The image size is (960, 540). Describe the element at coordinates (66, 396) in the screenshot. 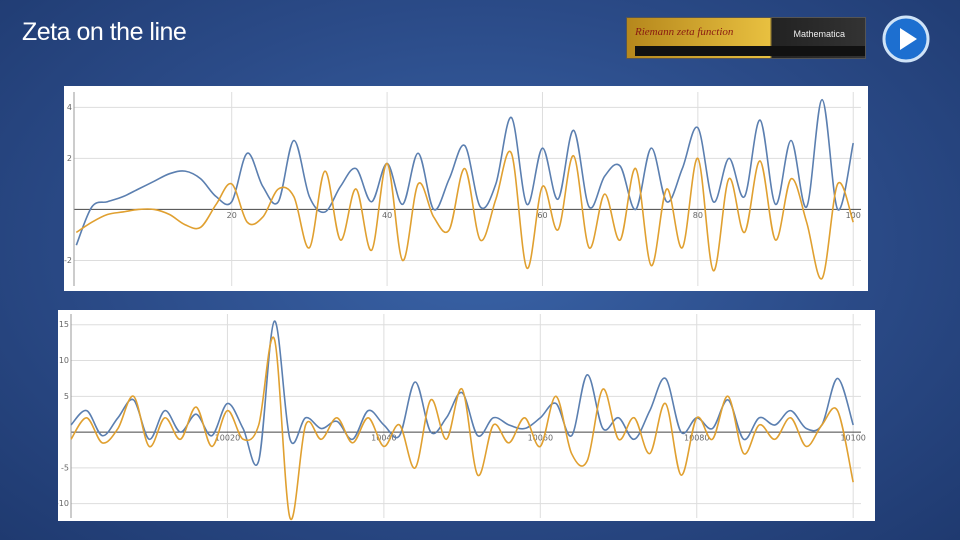

I see `y-tick-label: 5` at that location.